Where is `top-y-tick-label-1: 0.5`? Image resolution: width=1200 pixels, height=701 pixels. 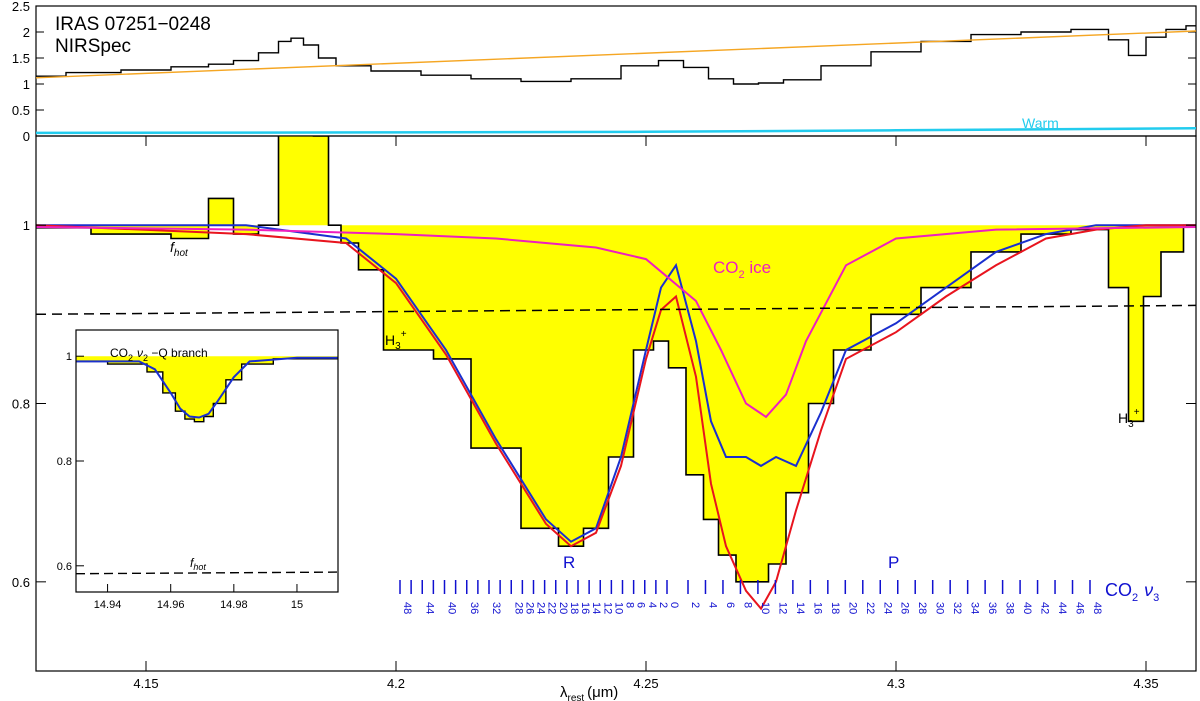
top-y-tick-label-1: 0.5 is located at coordinates (21, 110).